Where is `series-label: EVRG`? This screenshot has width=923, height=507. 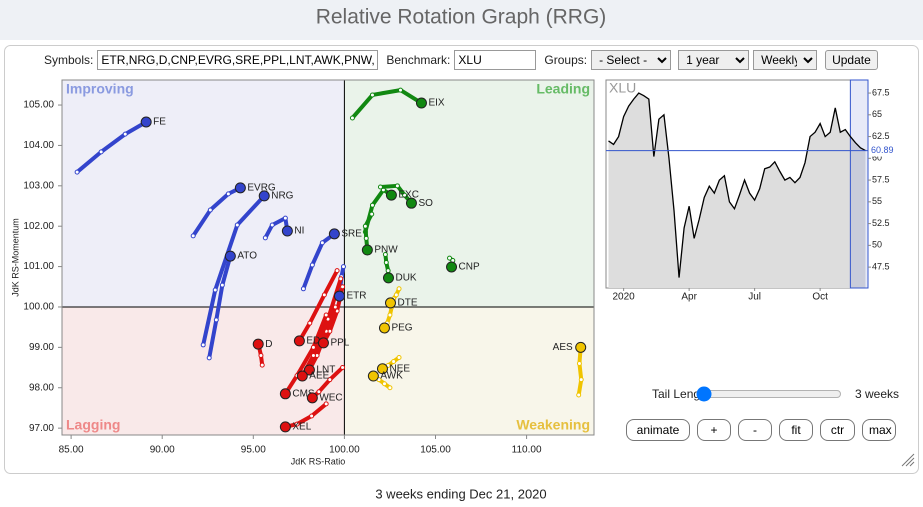 series-label: EVRG is located at coordinates (261, 187).